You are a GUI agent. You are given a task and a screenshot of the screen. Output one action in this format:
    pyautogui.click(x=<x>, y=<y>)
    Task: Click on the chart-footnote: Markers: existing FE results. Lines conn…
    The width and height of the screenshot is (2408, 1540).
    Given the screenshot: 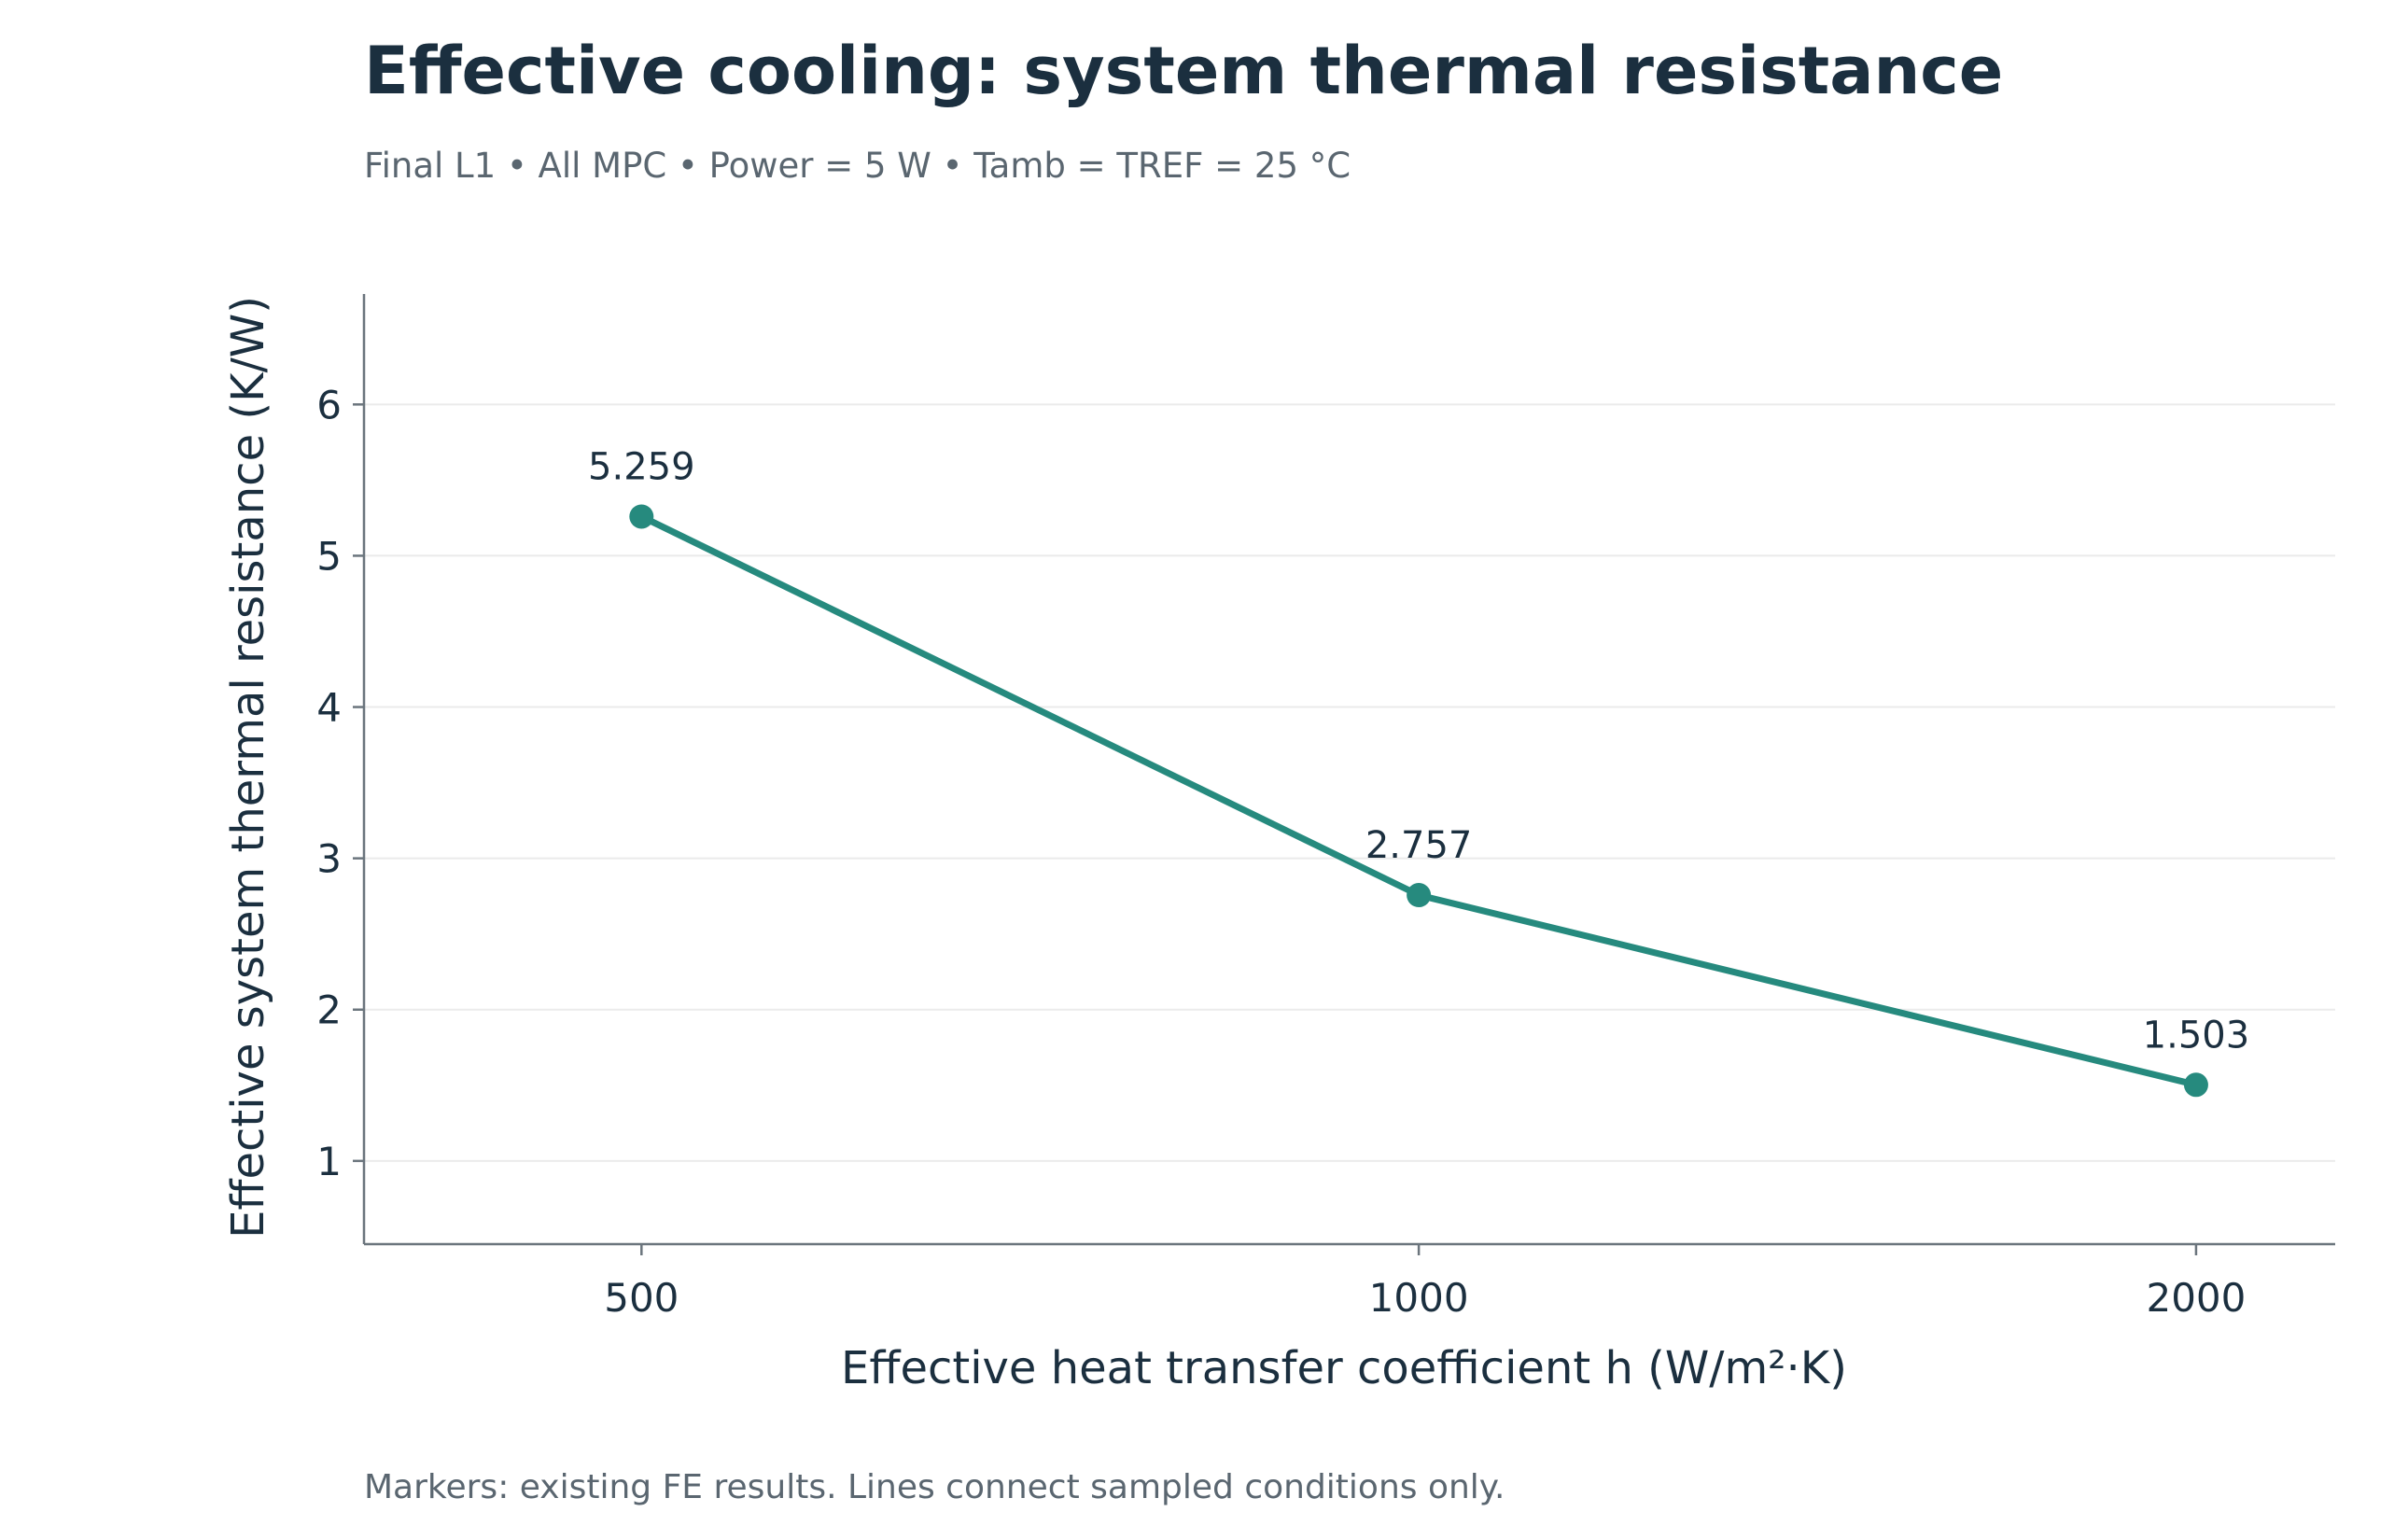 What is the action you would take?
    pyautogui.click(x=934, y=1487)
    